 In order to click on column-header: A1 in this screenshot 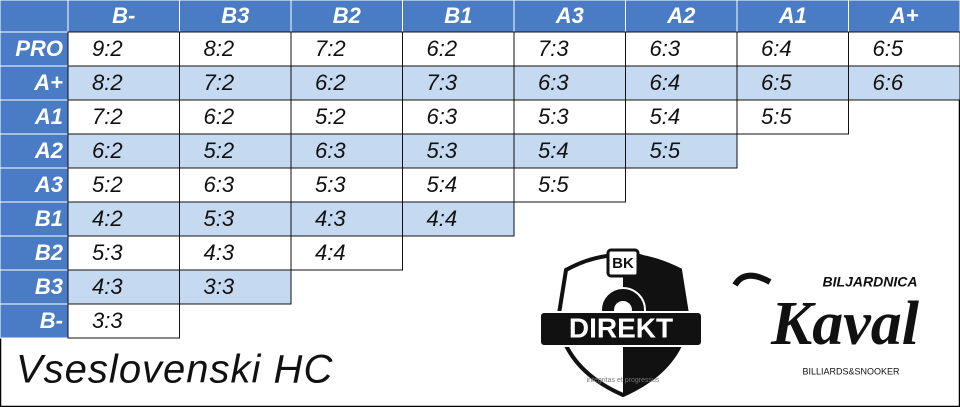, I will do `click(792, 15)`.